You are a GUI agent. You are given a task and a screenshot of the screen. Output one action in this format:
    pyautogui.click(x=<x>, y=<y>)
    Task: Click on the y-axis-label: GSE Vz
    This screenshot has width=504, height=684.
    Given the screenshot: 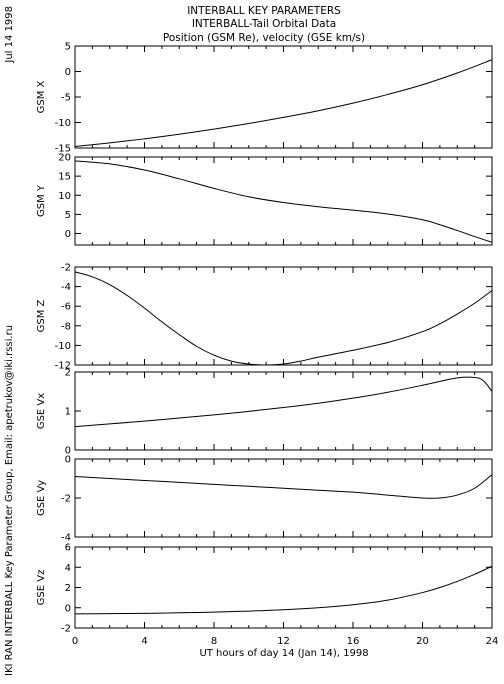 What is the action you would take?
    pyautogui.click(x=41, y=588)
    